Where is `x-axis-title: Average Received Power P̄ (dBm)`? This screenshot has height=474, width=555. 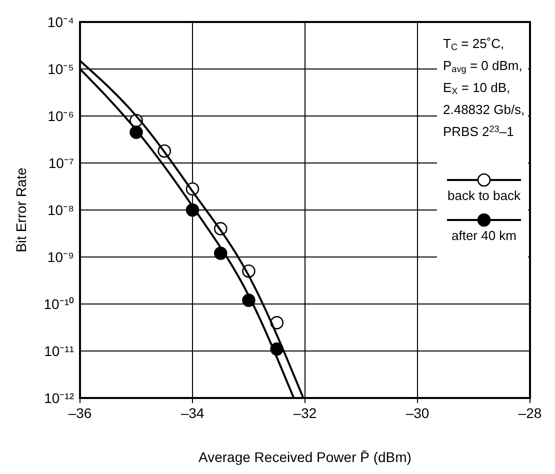
x-axis-title: Average Received Power P̄ (dBm) is located at coordinates (305, 457).